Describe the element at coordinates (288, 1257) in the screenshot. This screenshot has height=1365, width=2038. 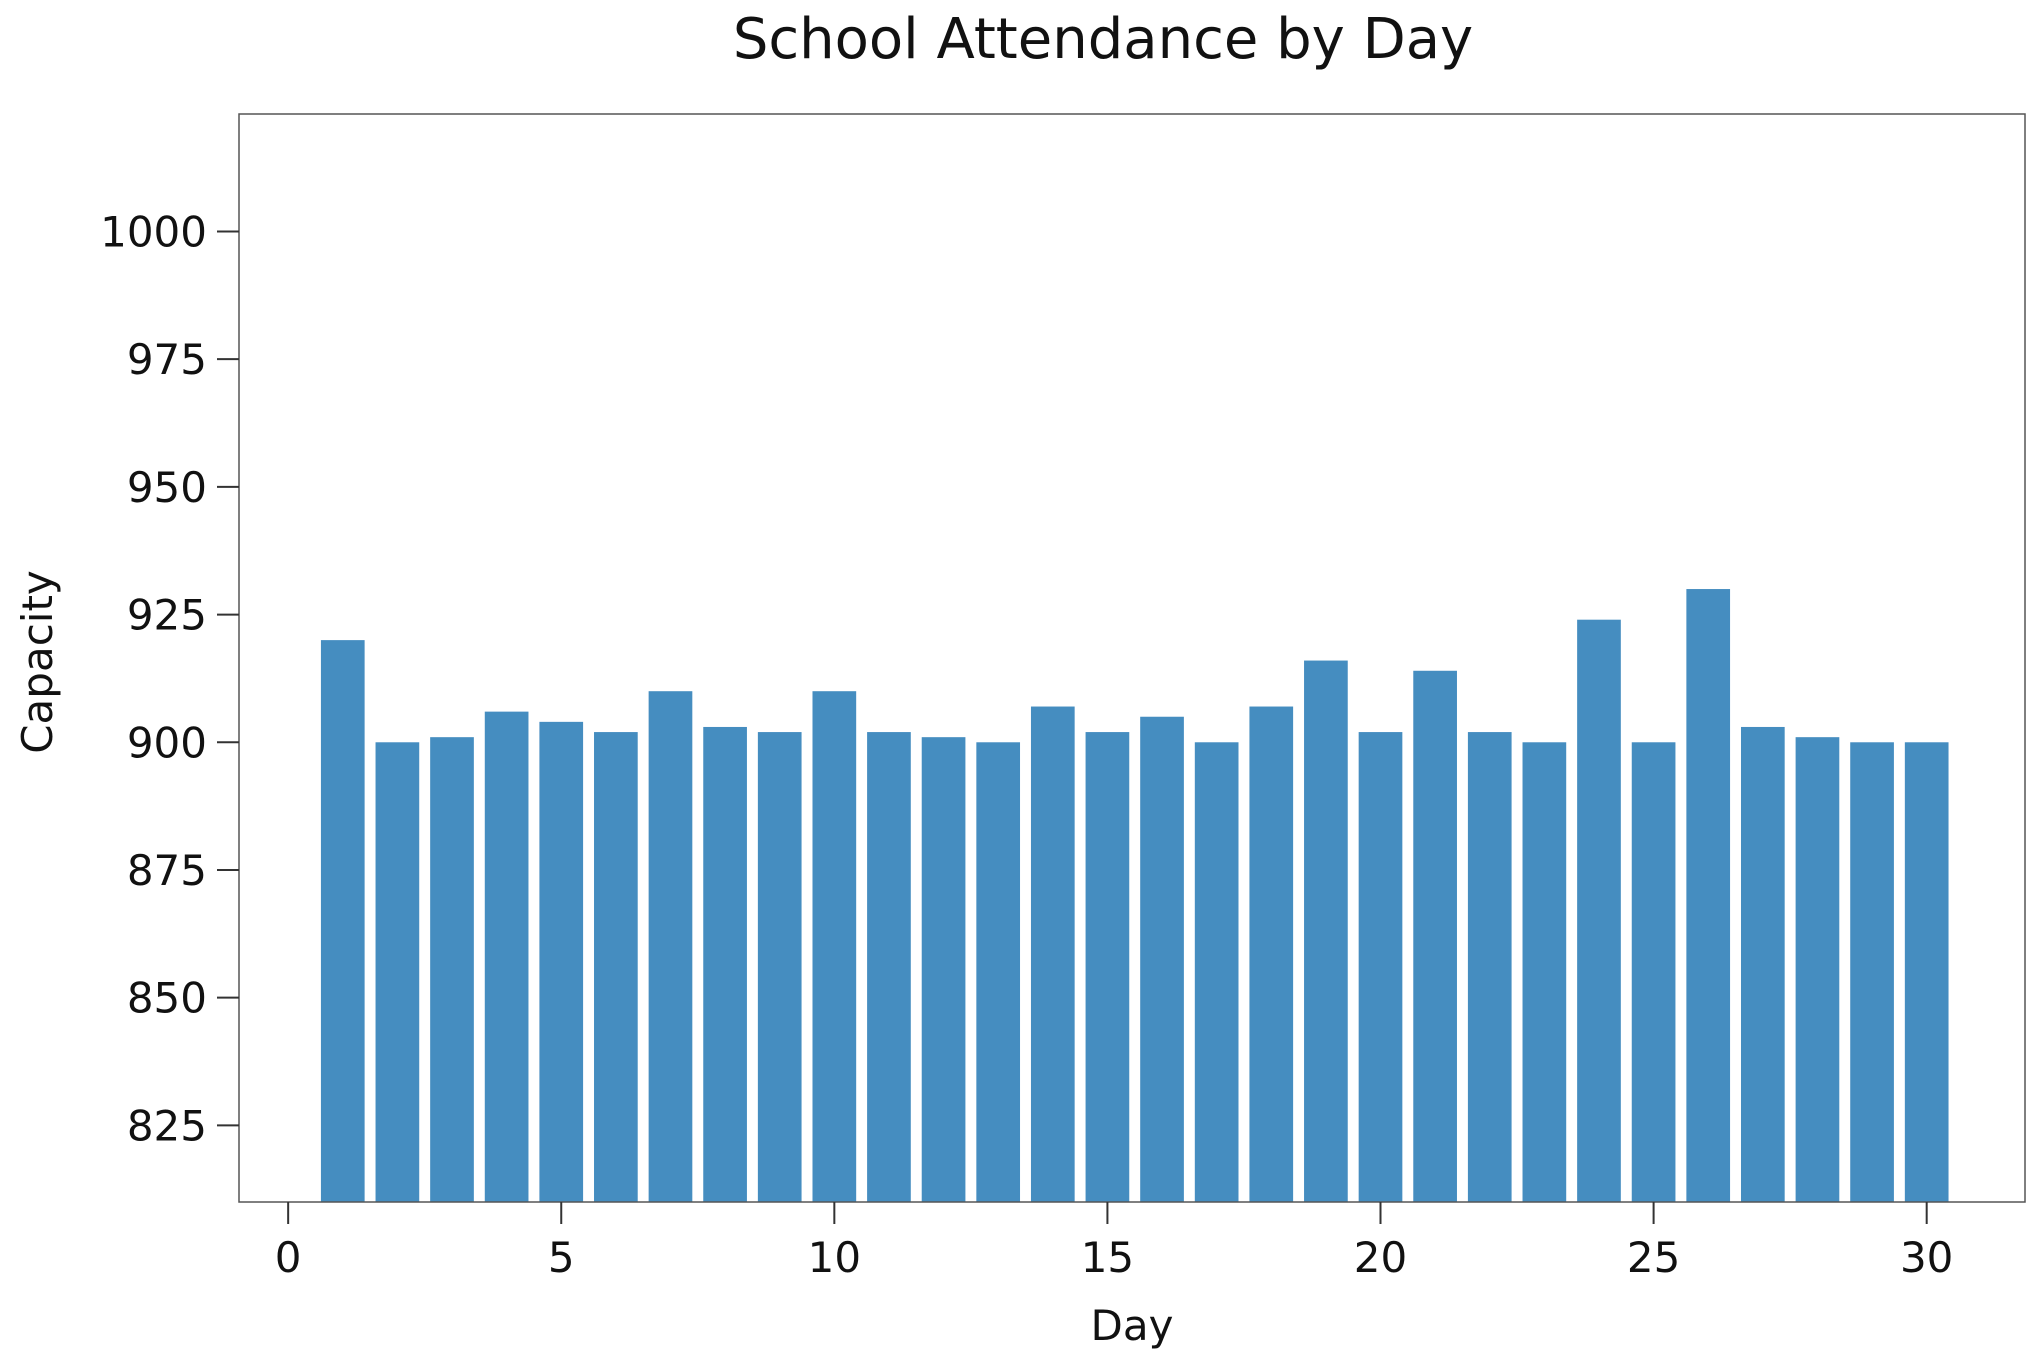
I see `x-tick-label: 0` at that location.